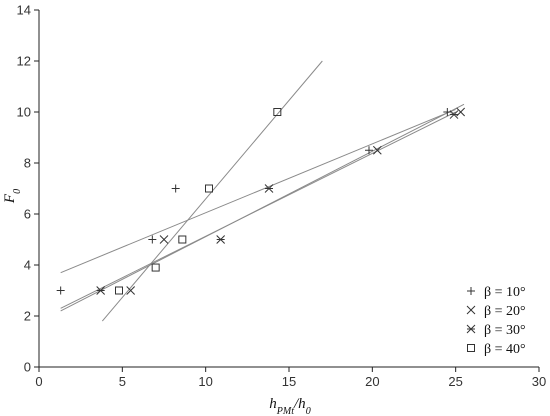 Image resolution: width=550 pixels, height=416 pixels. Describe the element at coordinates (455, 381) in the screenshot. I see `x-tick-label: 25` at that location.